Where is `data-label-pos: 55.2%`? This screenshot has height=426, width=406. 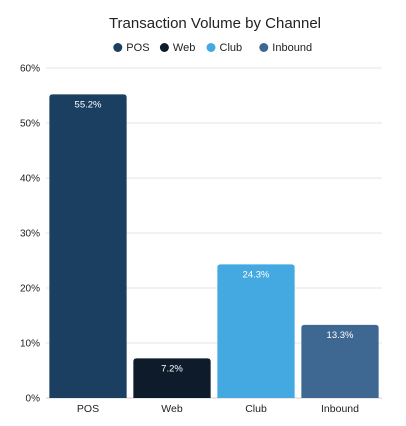 data-label-pos: 55.2% is located at coordinates (88, 104).